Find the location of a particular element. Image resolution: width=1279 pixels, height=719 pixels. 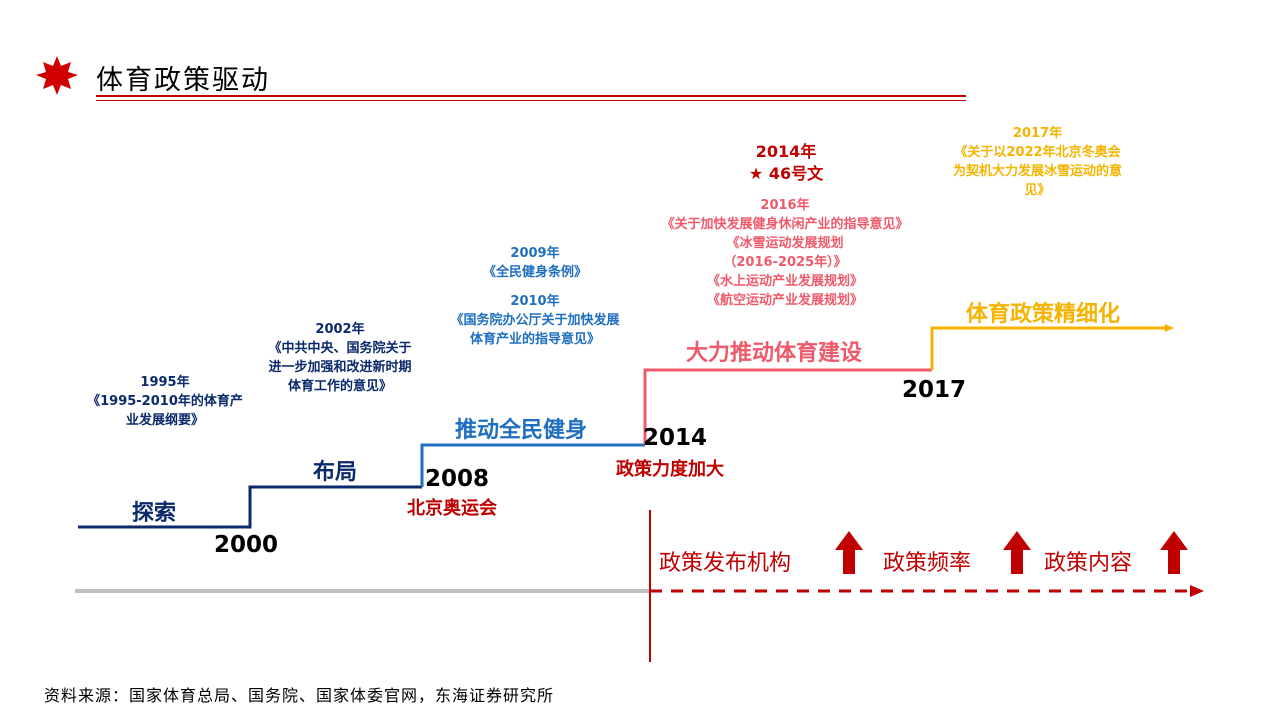

title-underline is located at coordinates (531, 96).